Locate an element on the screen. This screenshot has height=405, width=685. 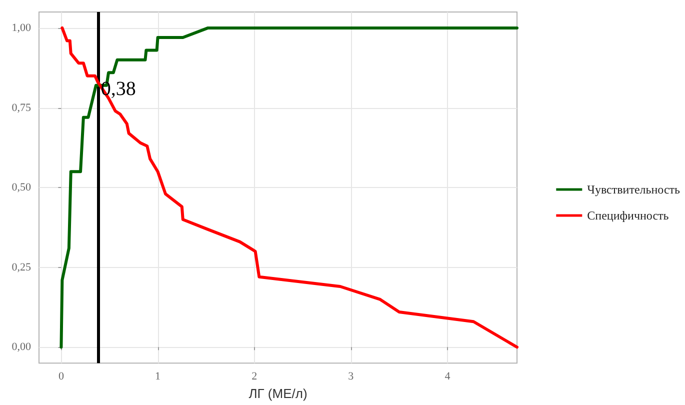
x-tick-label: 2 is located at coordinates (255, 376).